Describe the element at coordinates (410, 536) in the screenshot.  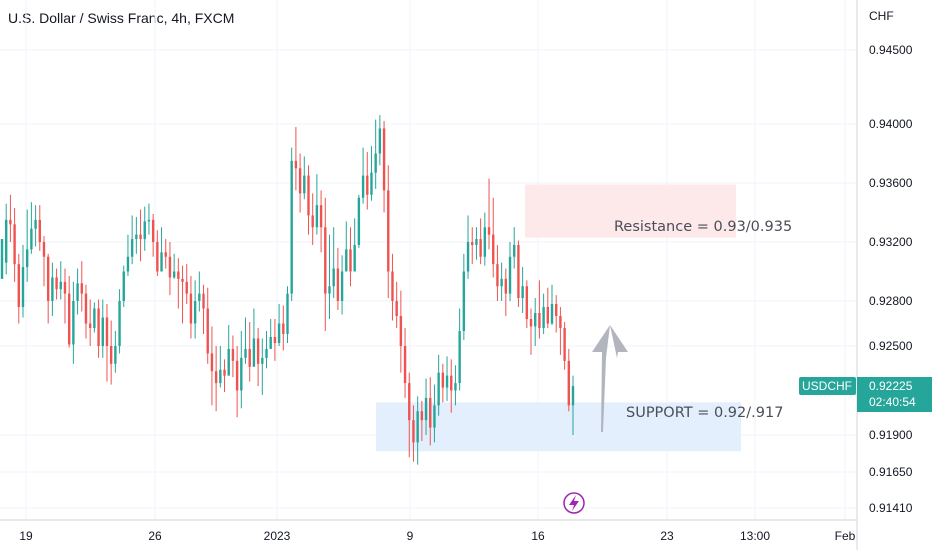
I see `time-tick-label: 9` at that location.